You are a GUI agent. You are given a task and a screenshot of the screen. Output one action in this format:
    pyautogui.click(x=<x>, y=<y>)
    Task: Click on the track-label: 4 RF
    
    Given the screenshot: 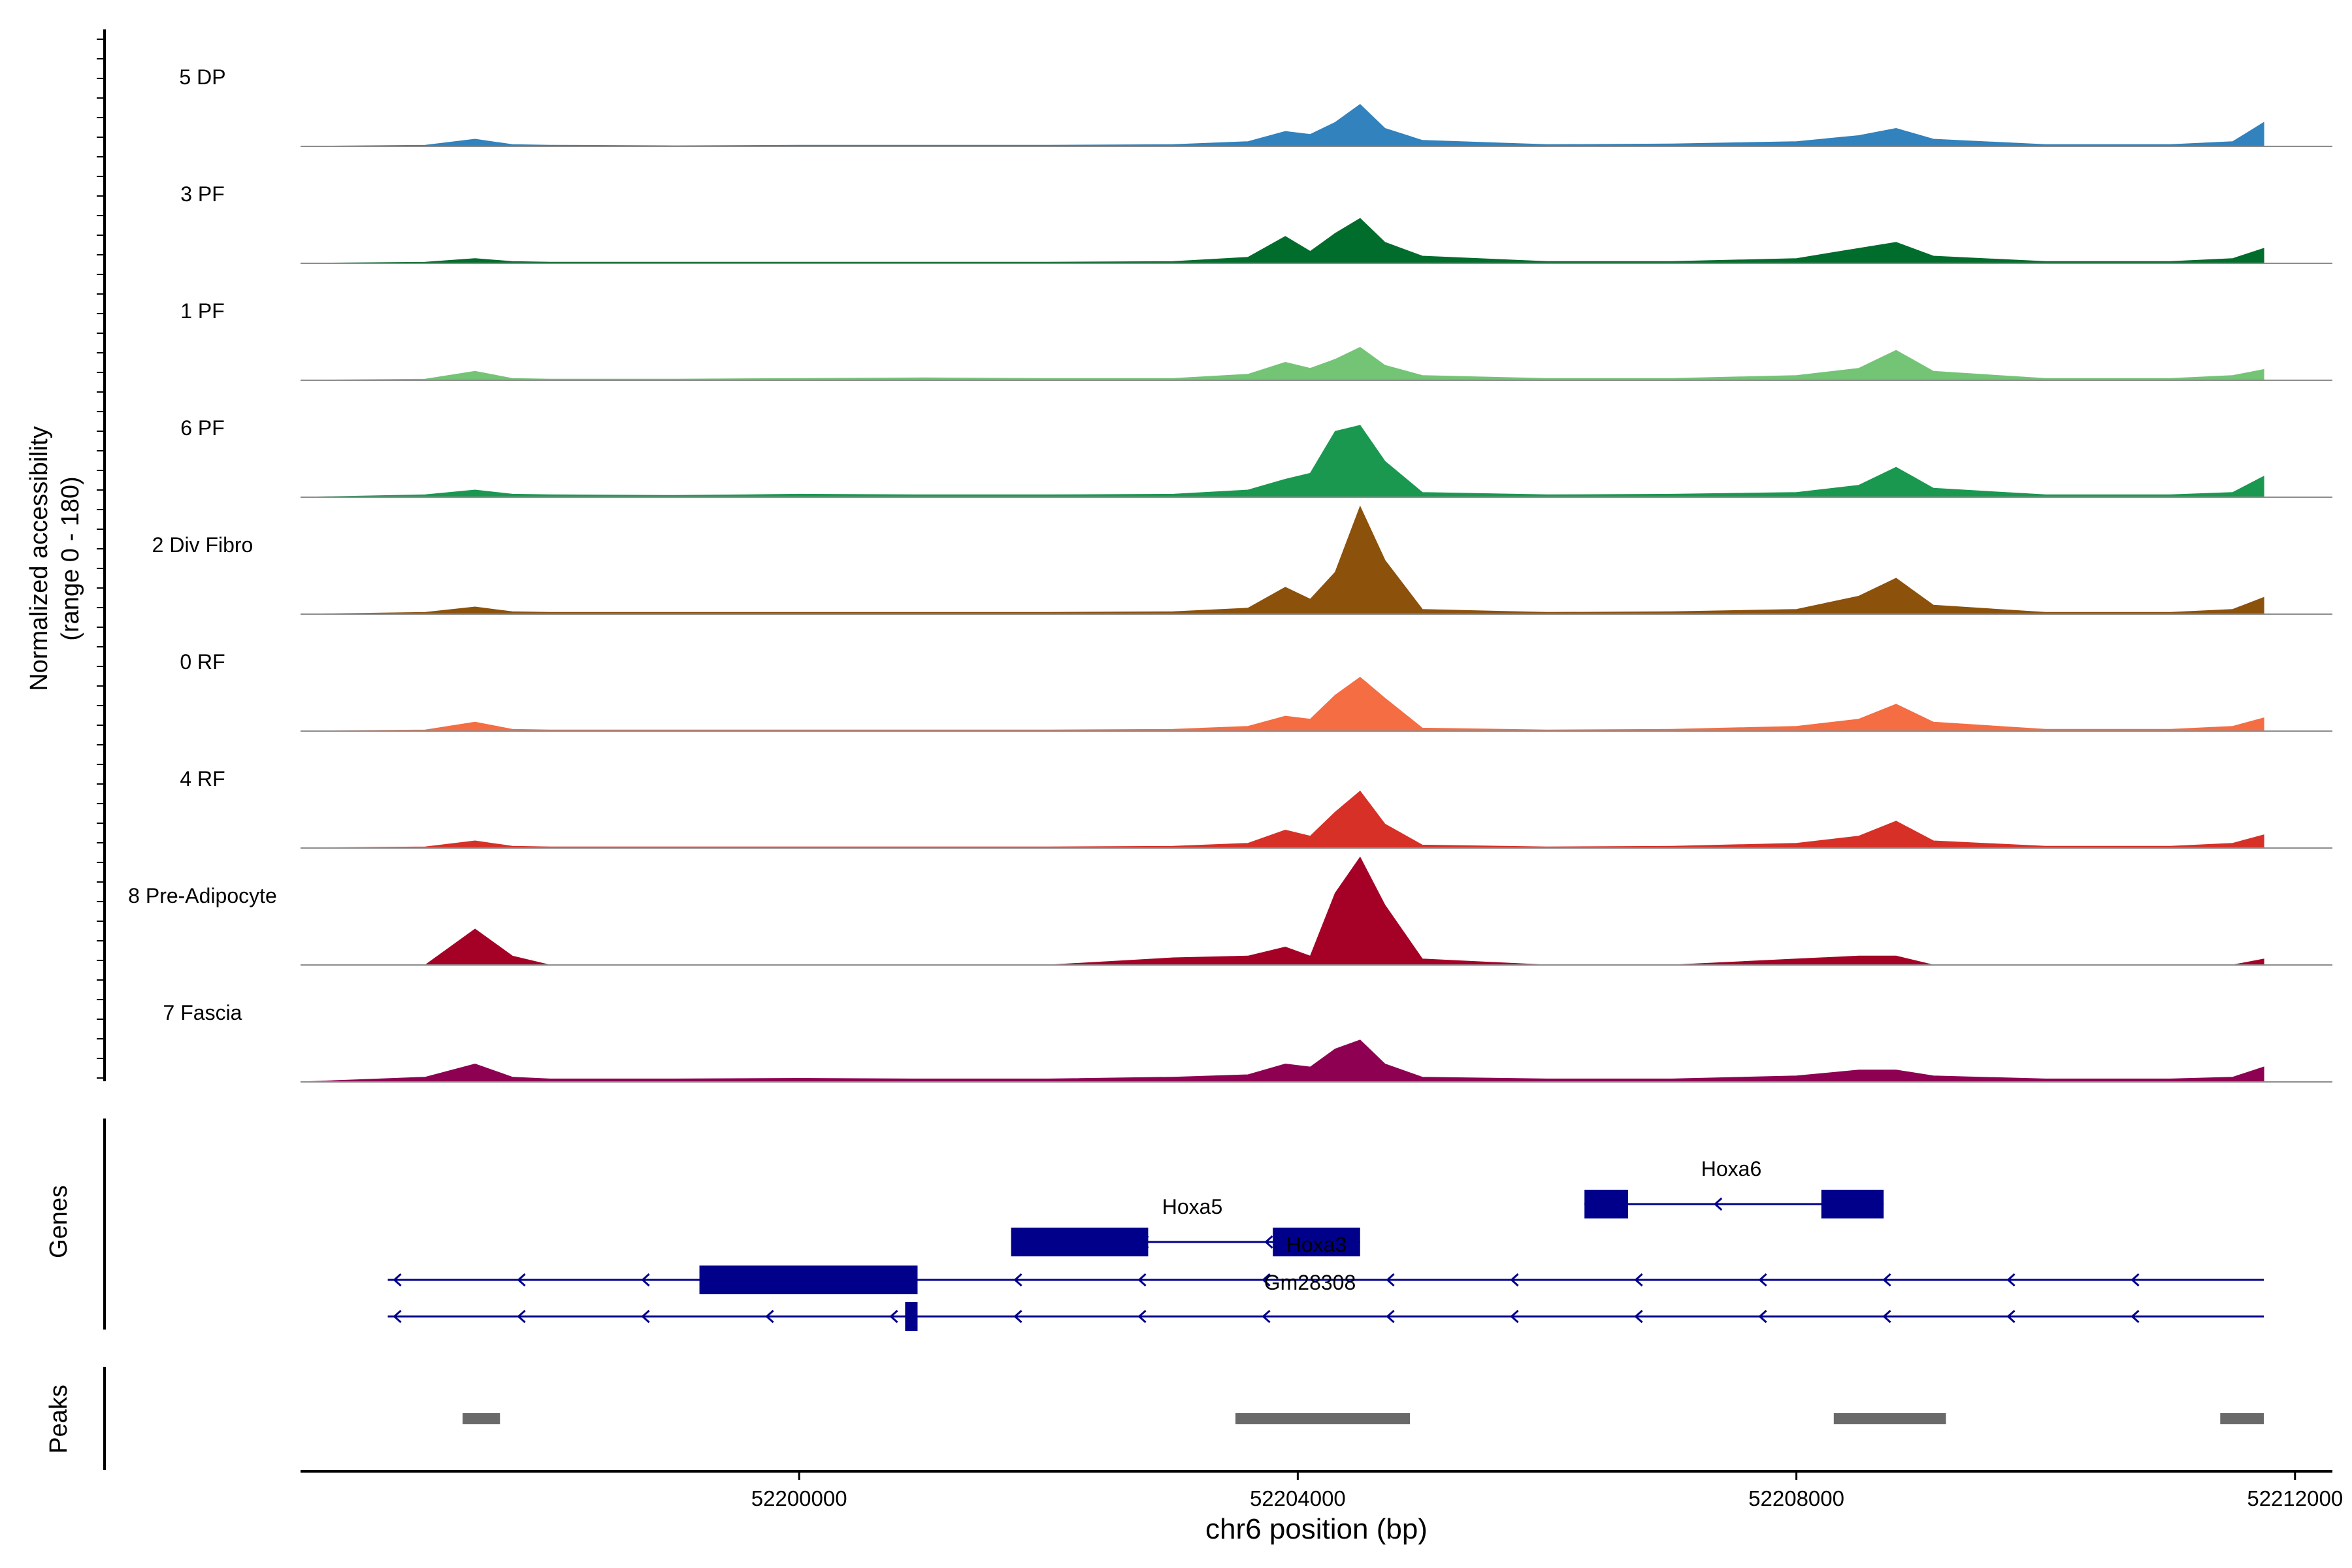 What is the action you would take?
    pyautogui.click(x=202, y=779)
    